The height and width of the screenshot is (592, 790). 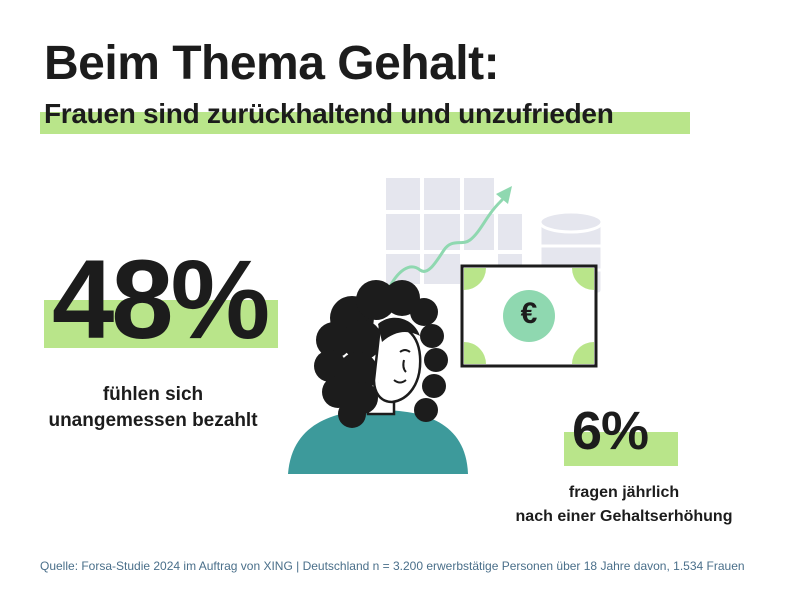 What do you see at coordinates (365, 123) in the screenshot?
I see `subtitle-highlight` at bounding box center [365, 123].